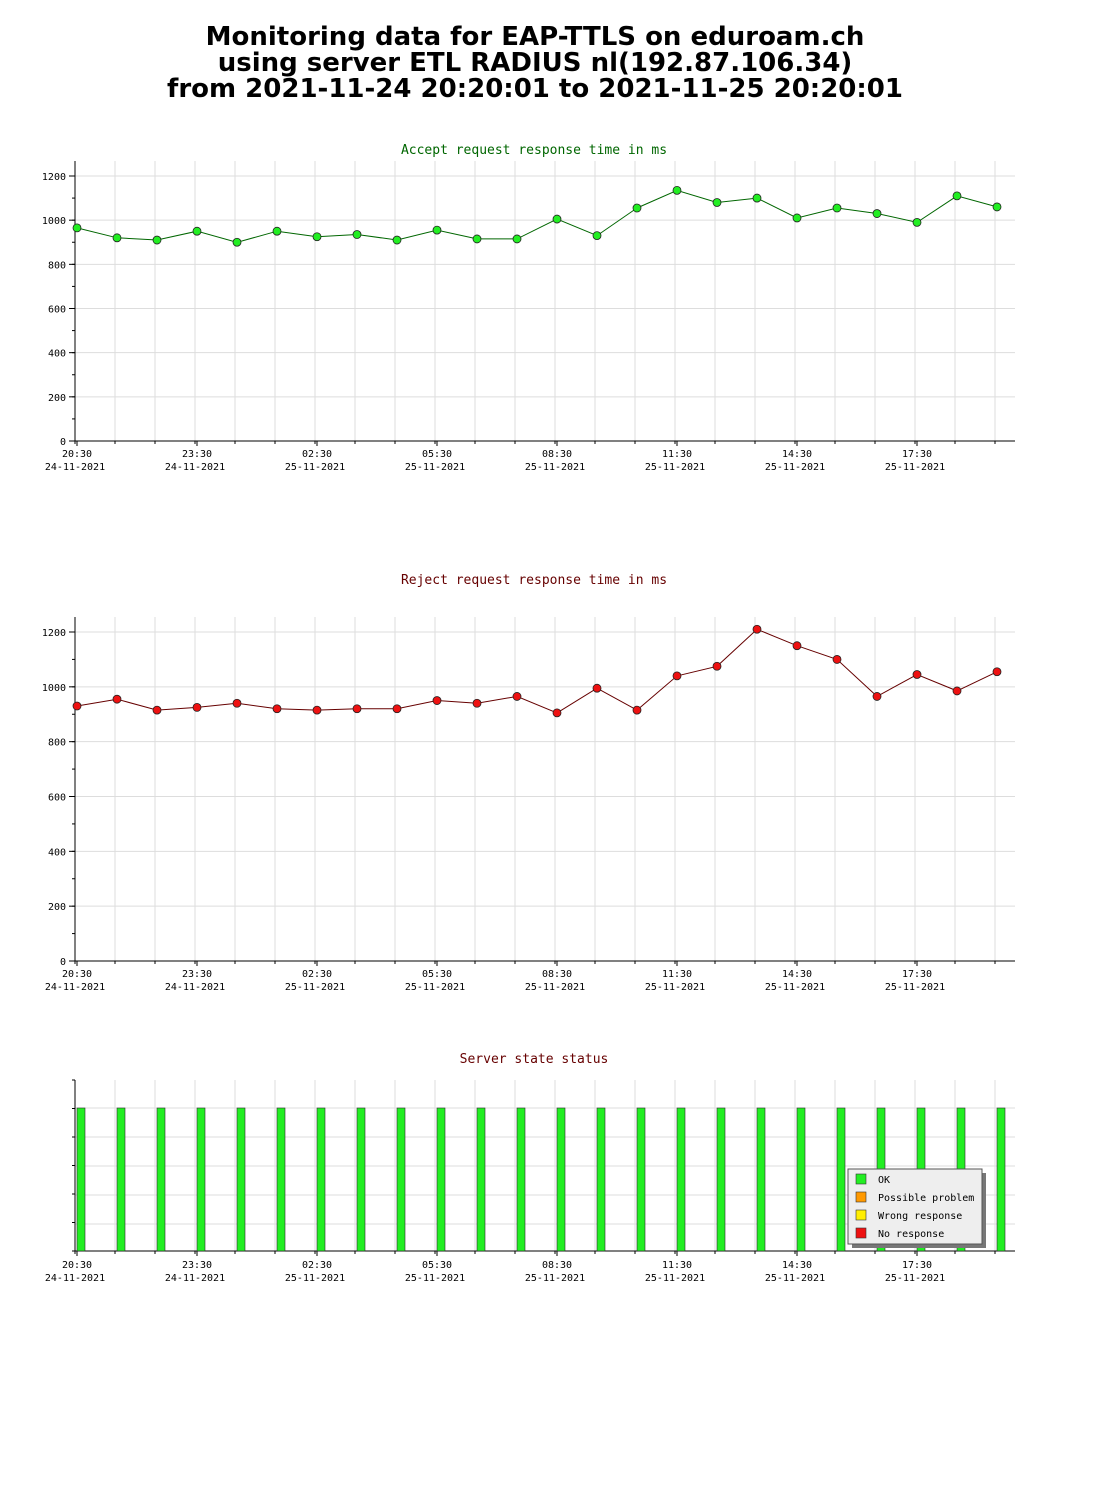 This screenshot has width=1100, height=1500. I want to click on chart-title: Accept request response time in ms, so click(534, 150).